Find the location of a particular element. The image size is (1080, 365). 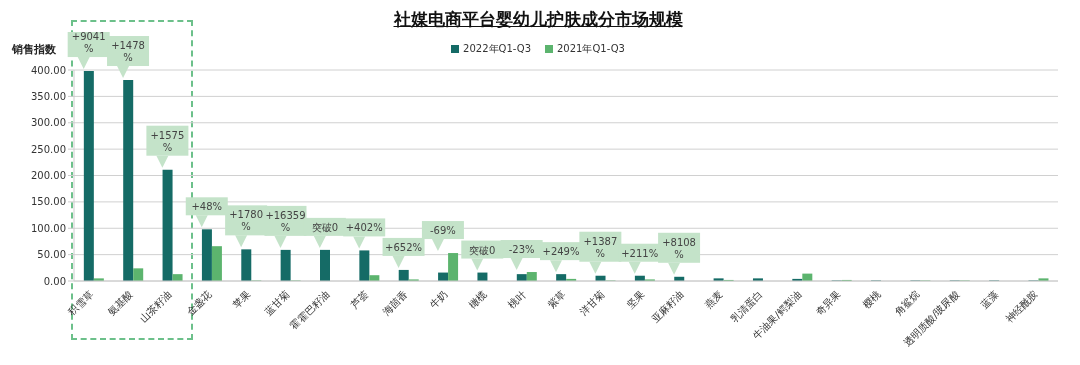

y-tick-label: 300.00 is located at coordinates (48, 123).